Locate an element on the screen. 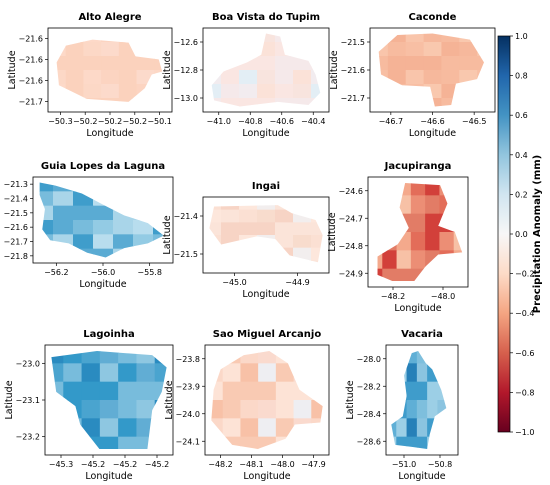  panel-title: Guia Lopes da Laguna is located at coordinates (103, 166).